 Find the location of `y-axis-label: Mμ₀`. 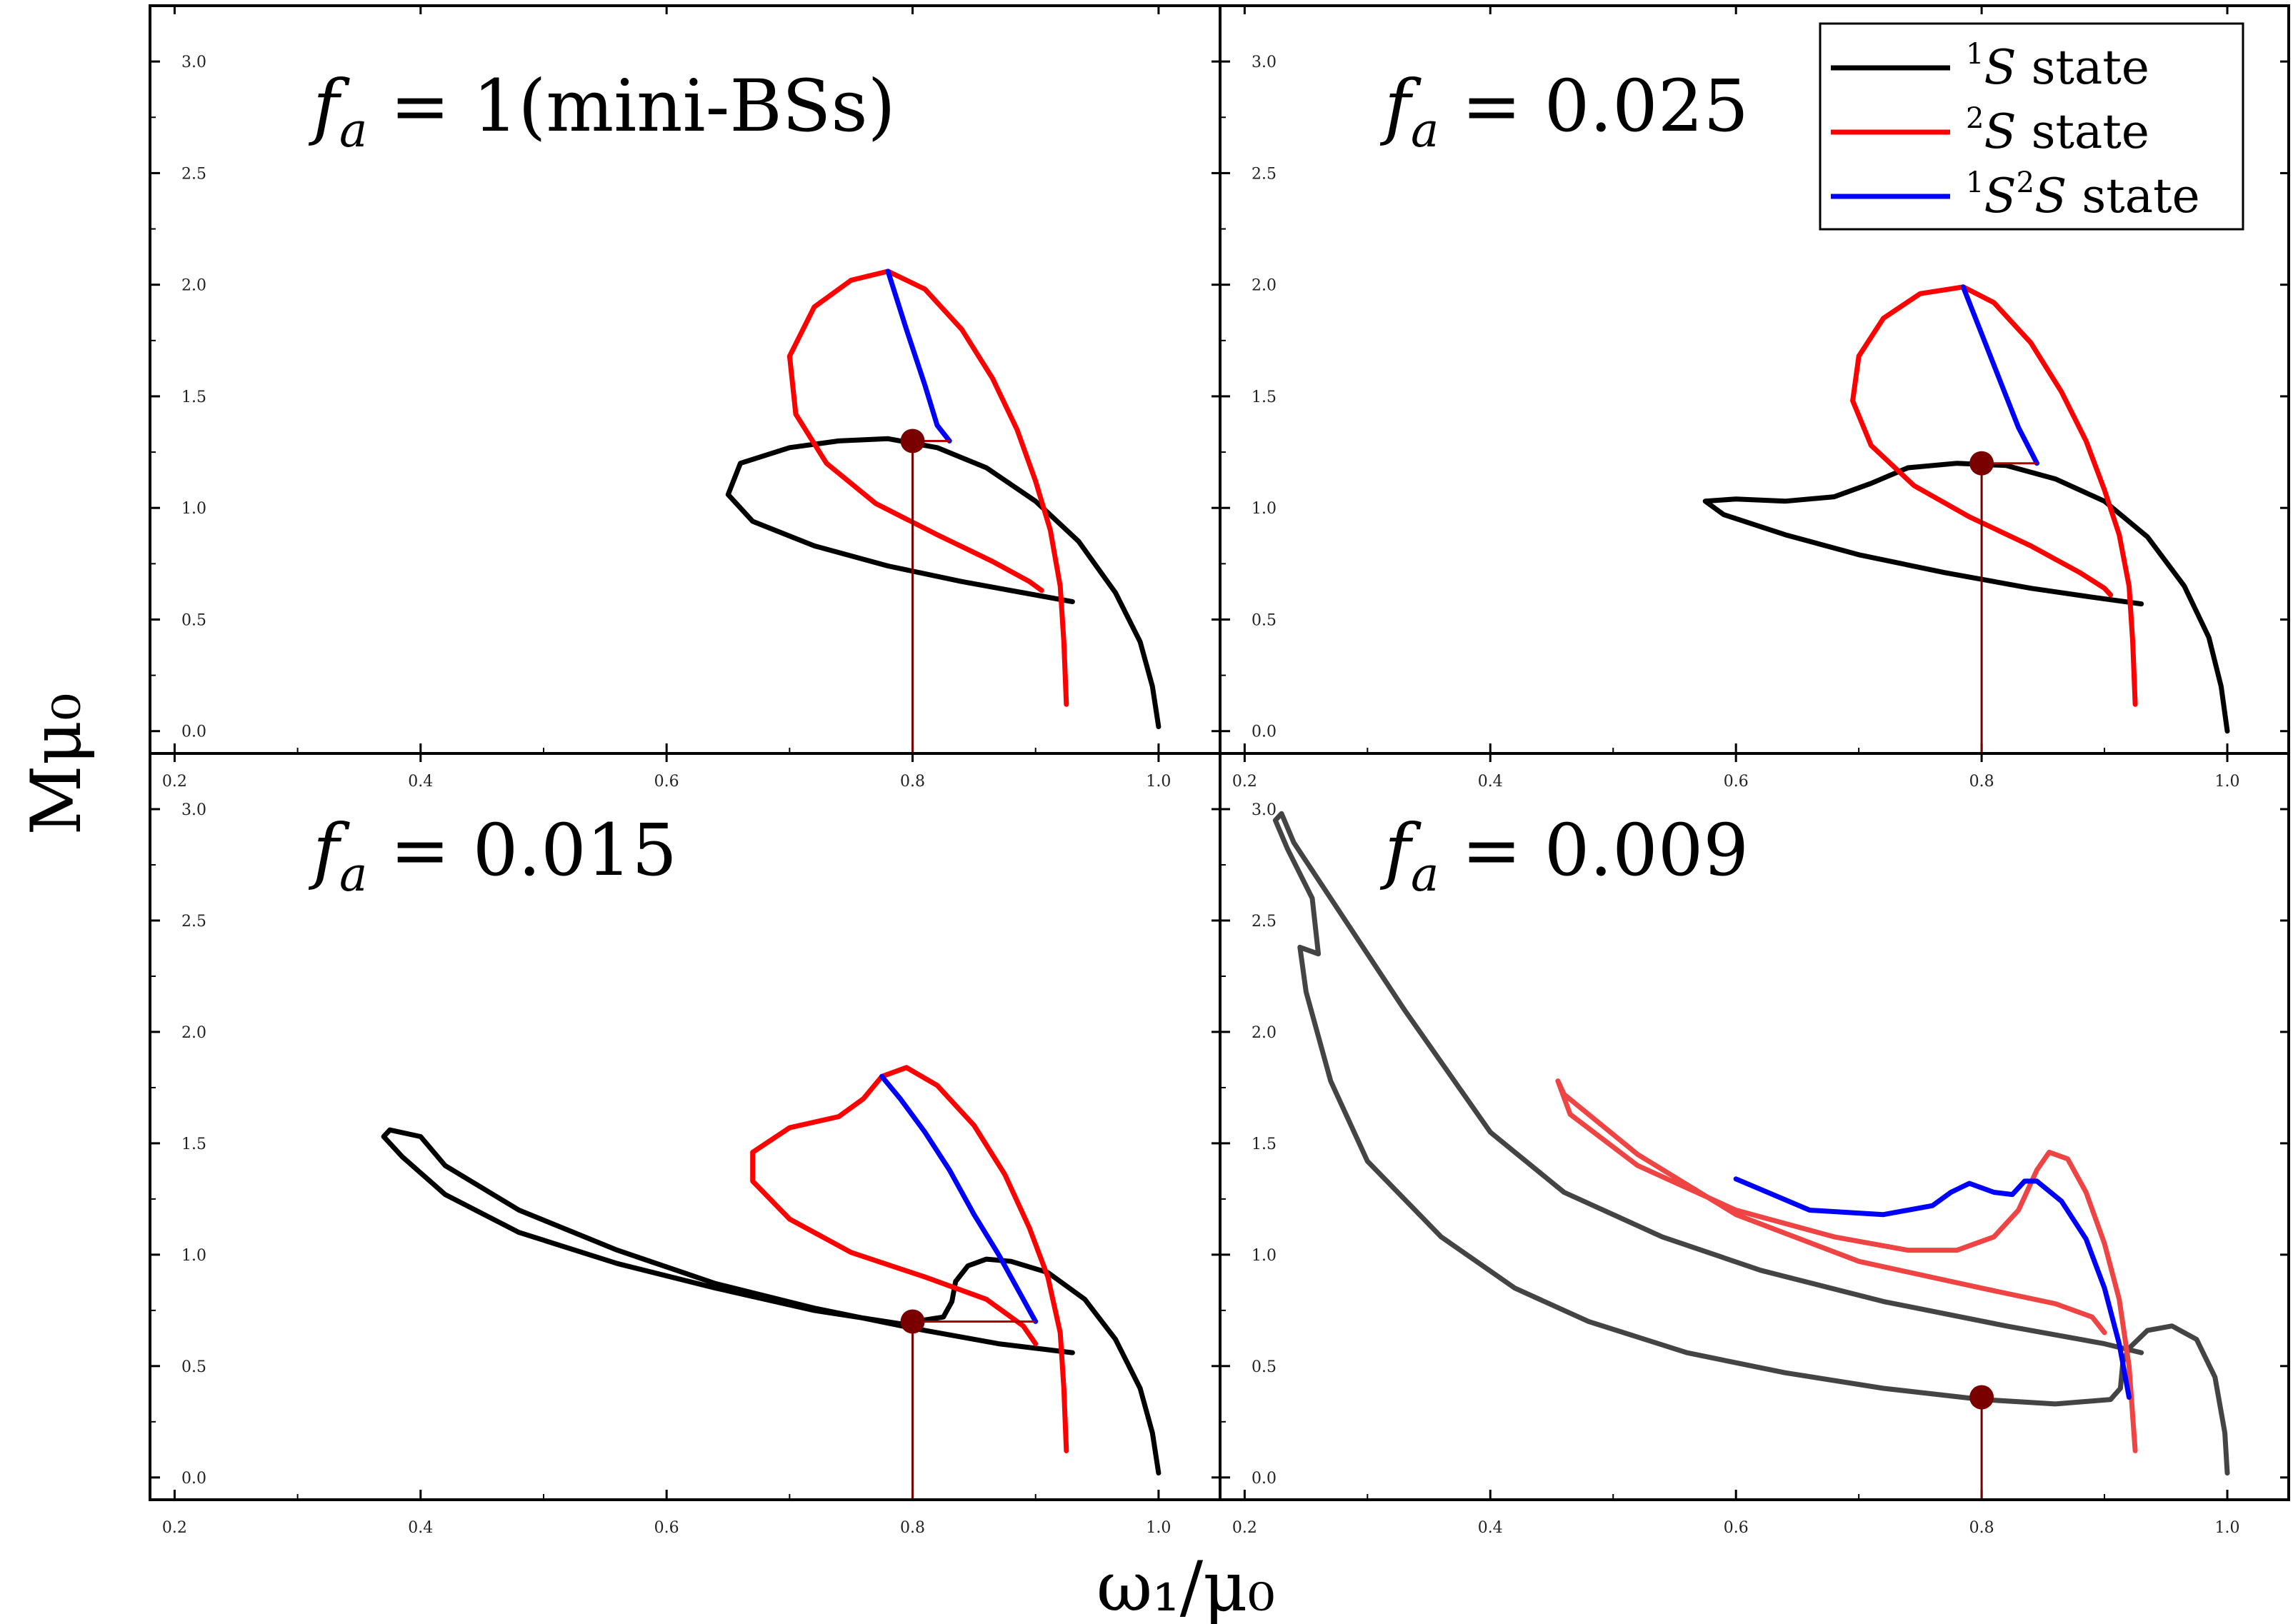

y-axis-label: Mμ₀ is located at coordinates (56, 764).